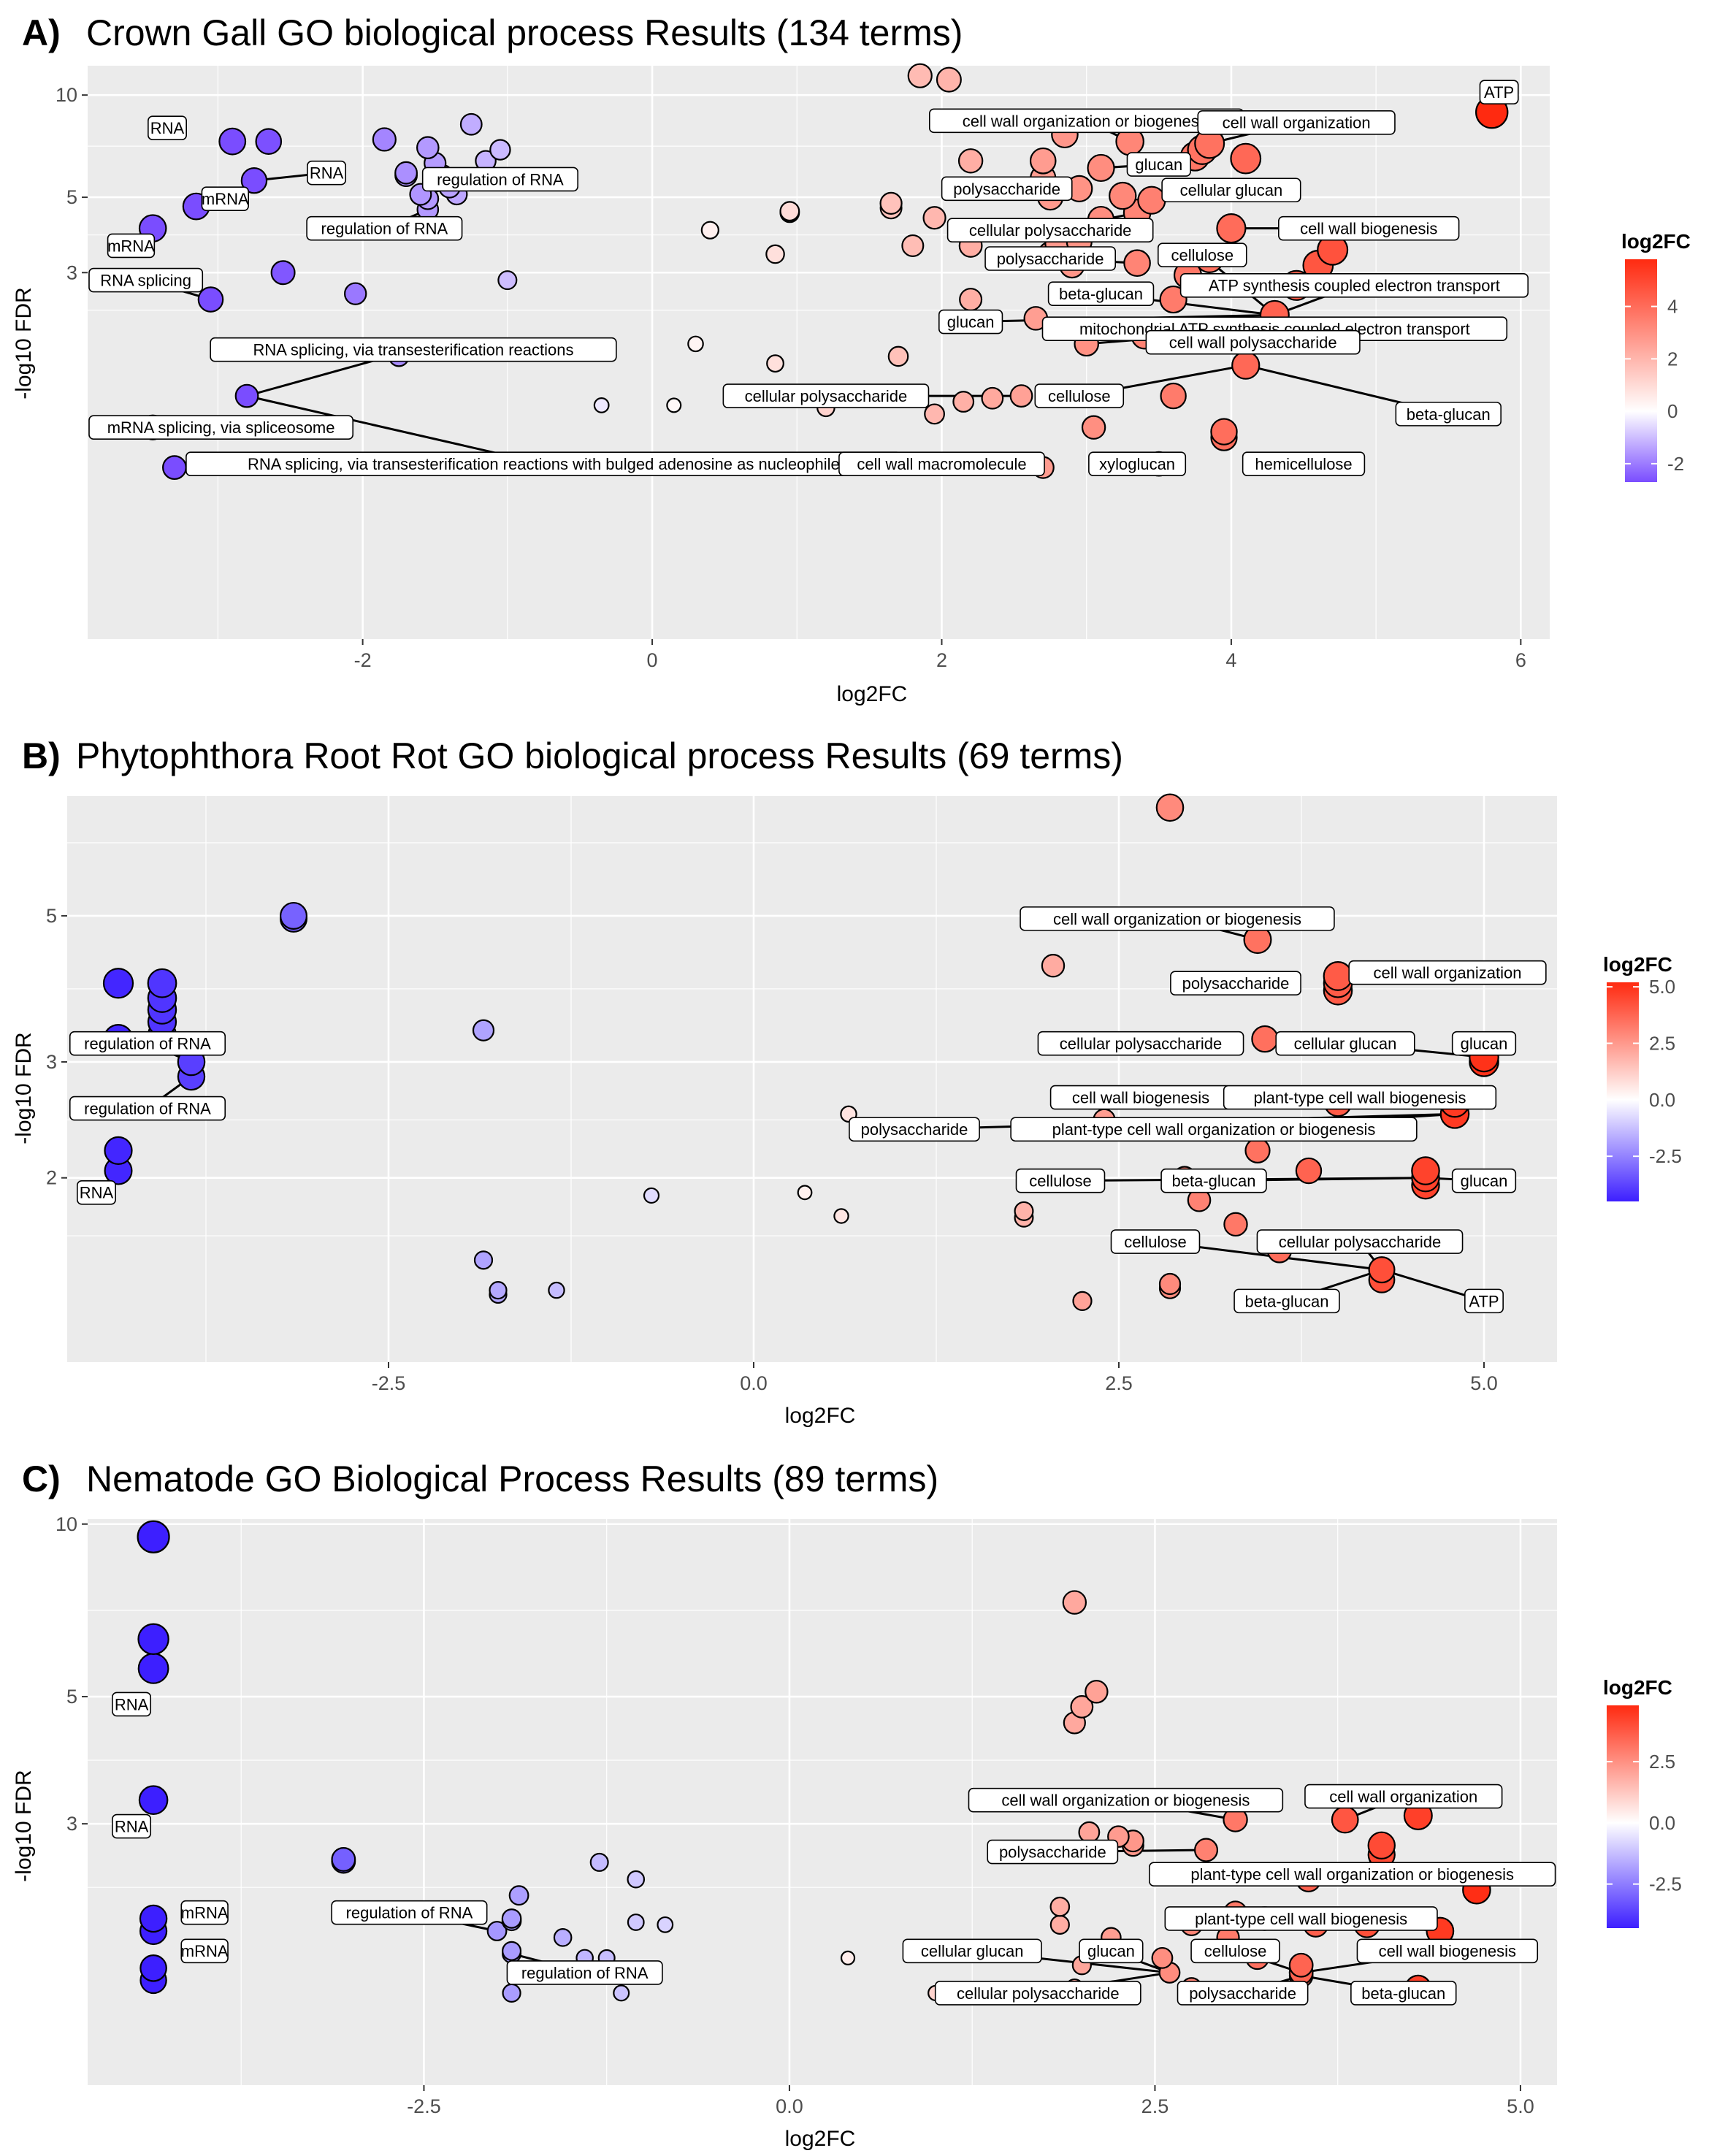 Image resolution: width=1725 pixels, height=2156 pixels. I want to click on point-label: mRNA splicing, via spliceosome, so click(221, 428).